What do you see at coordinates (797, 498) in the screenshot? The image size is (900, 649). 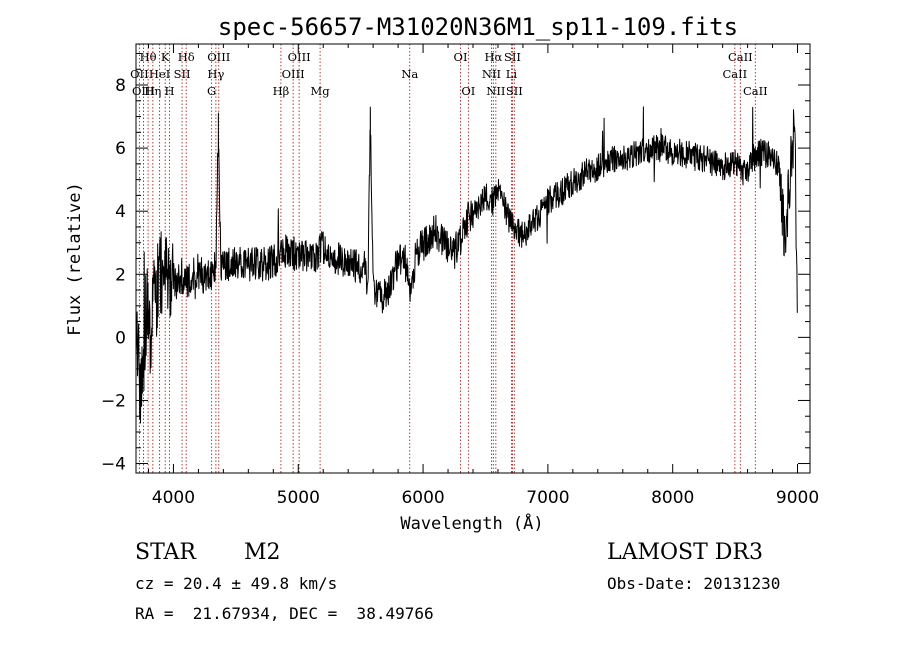 I see `x-tick-label-5: 9000` at bounding box center [797, 498].